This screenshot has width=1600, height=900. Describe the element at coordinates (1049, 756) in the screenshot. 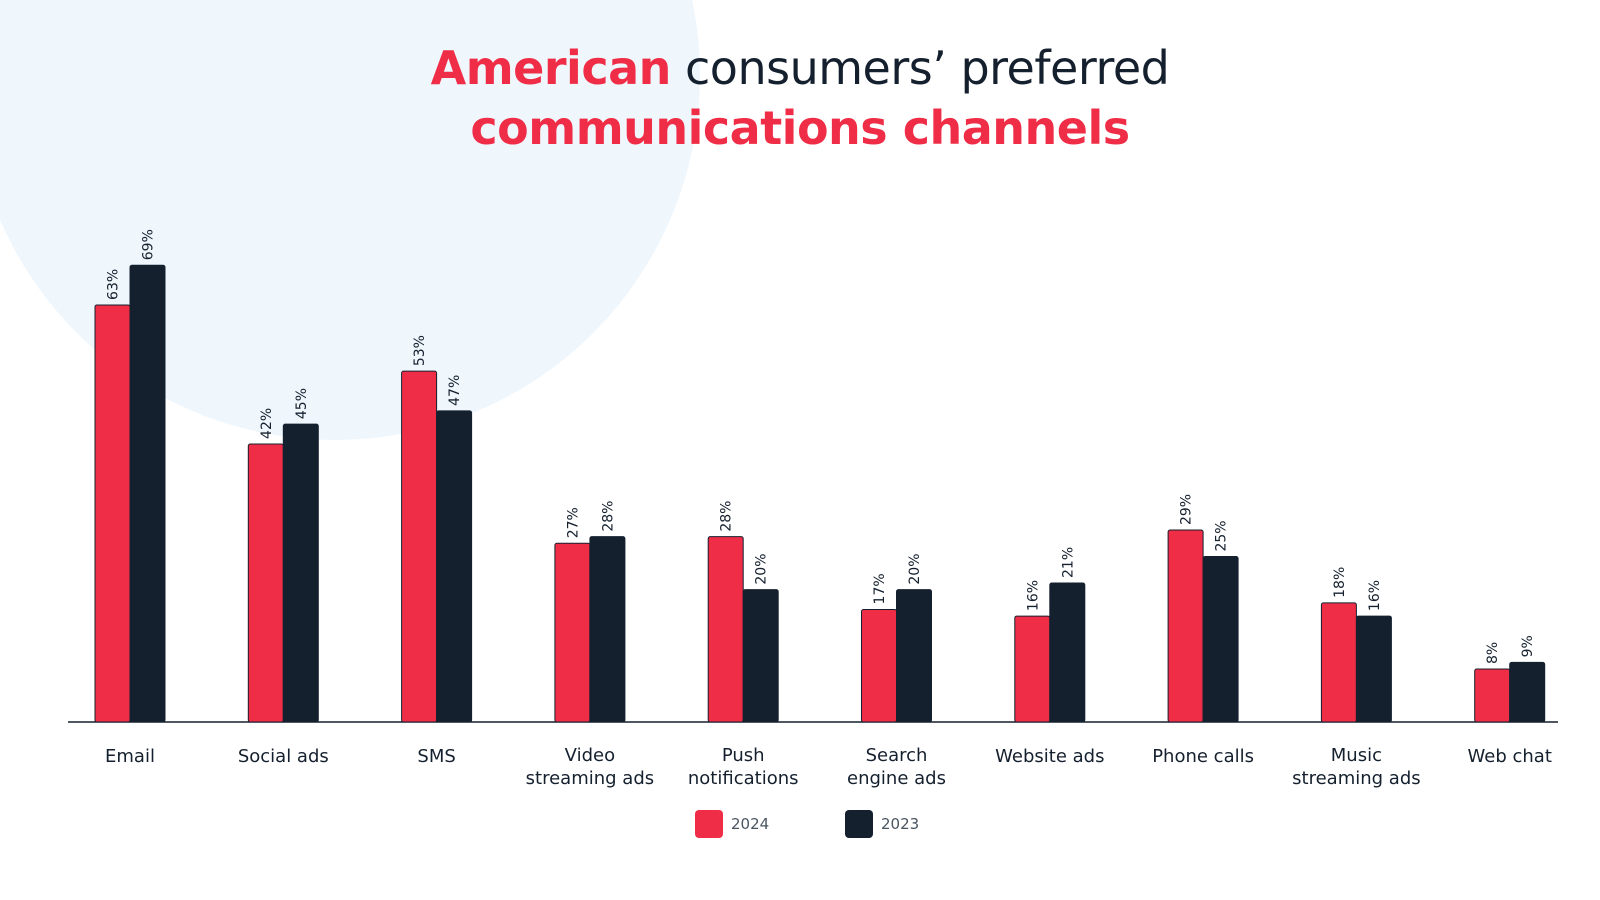

I see `category-label-6: Website ads` at that location.